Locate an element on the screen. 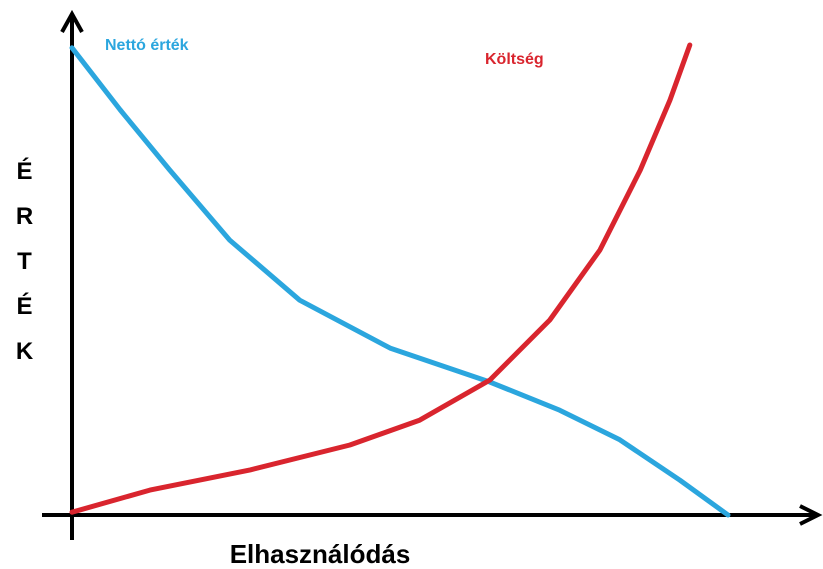  x-axis-label: Elhasználódás is located at coordinates (320, 554).